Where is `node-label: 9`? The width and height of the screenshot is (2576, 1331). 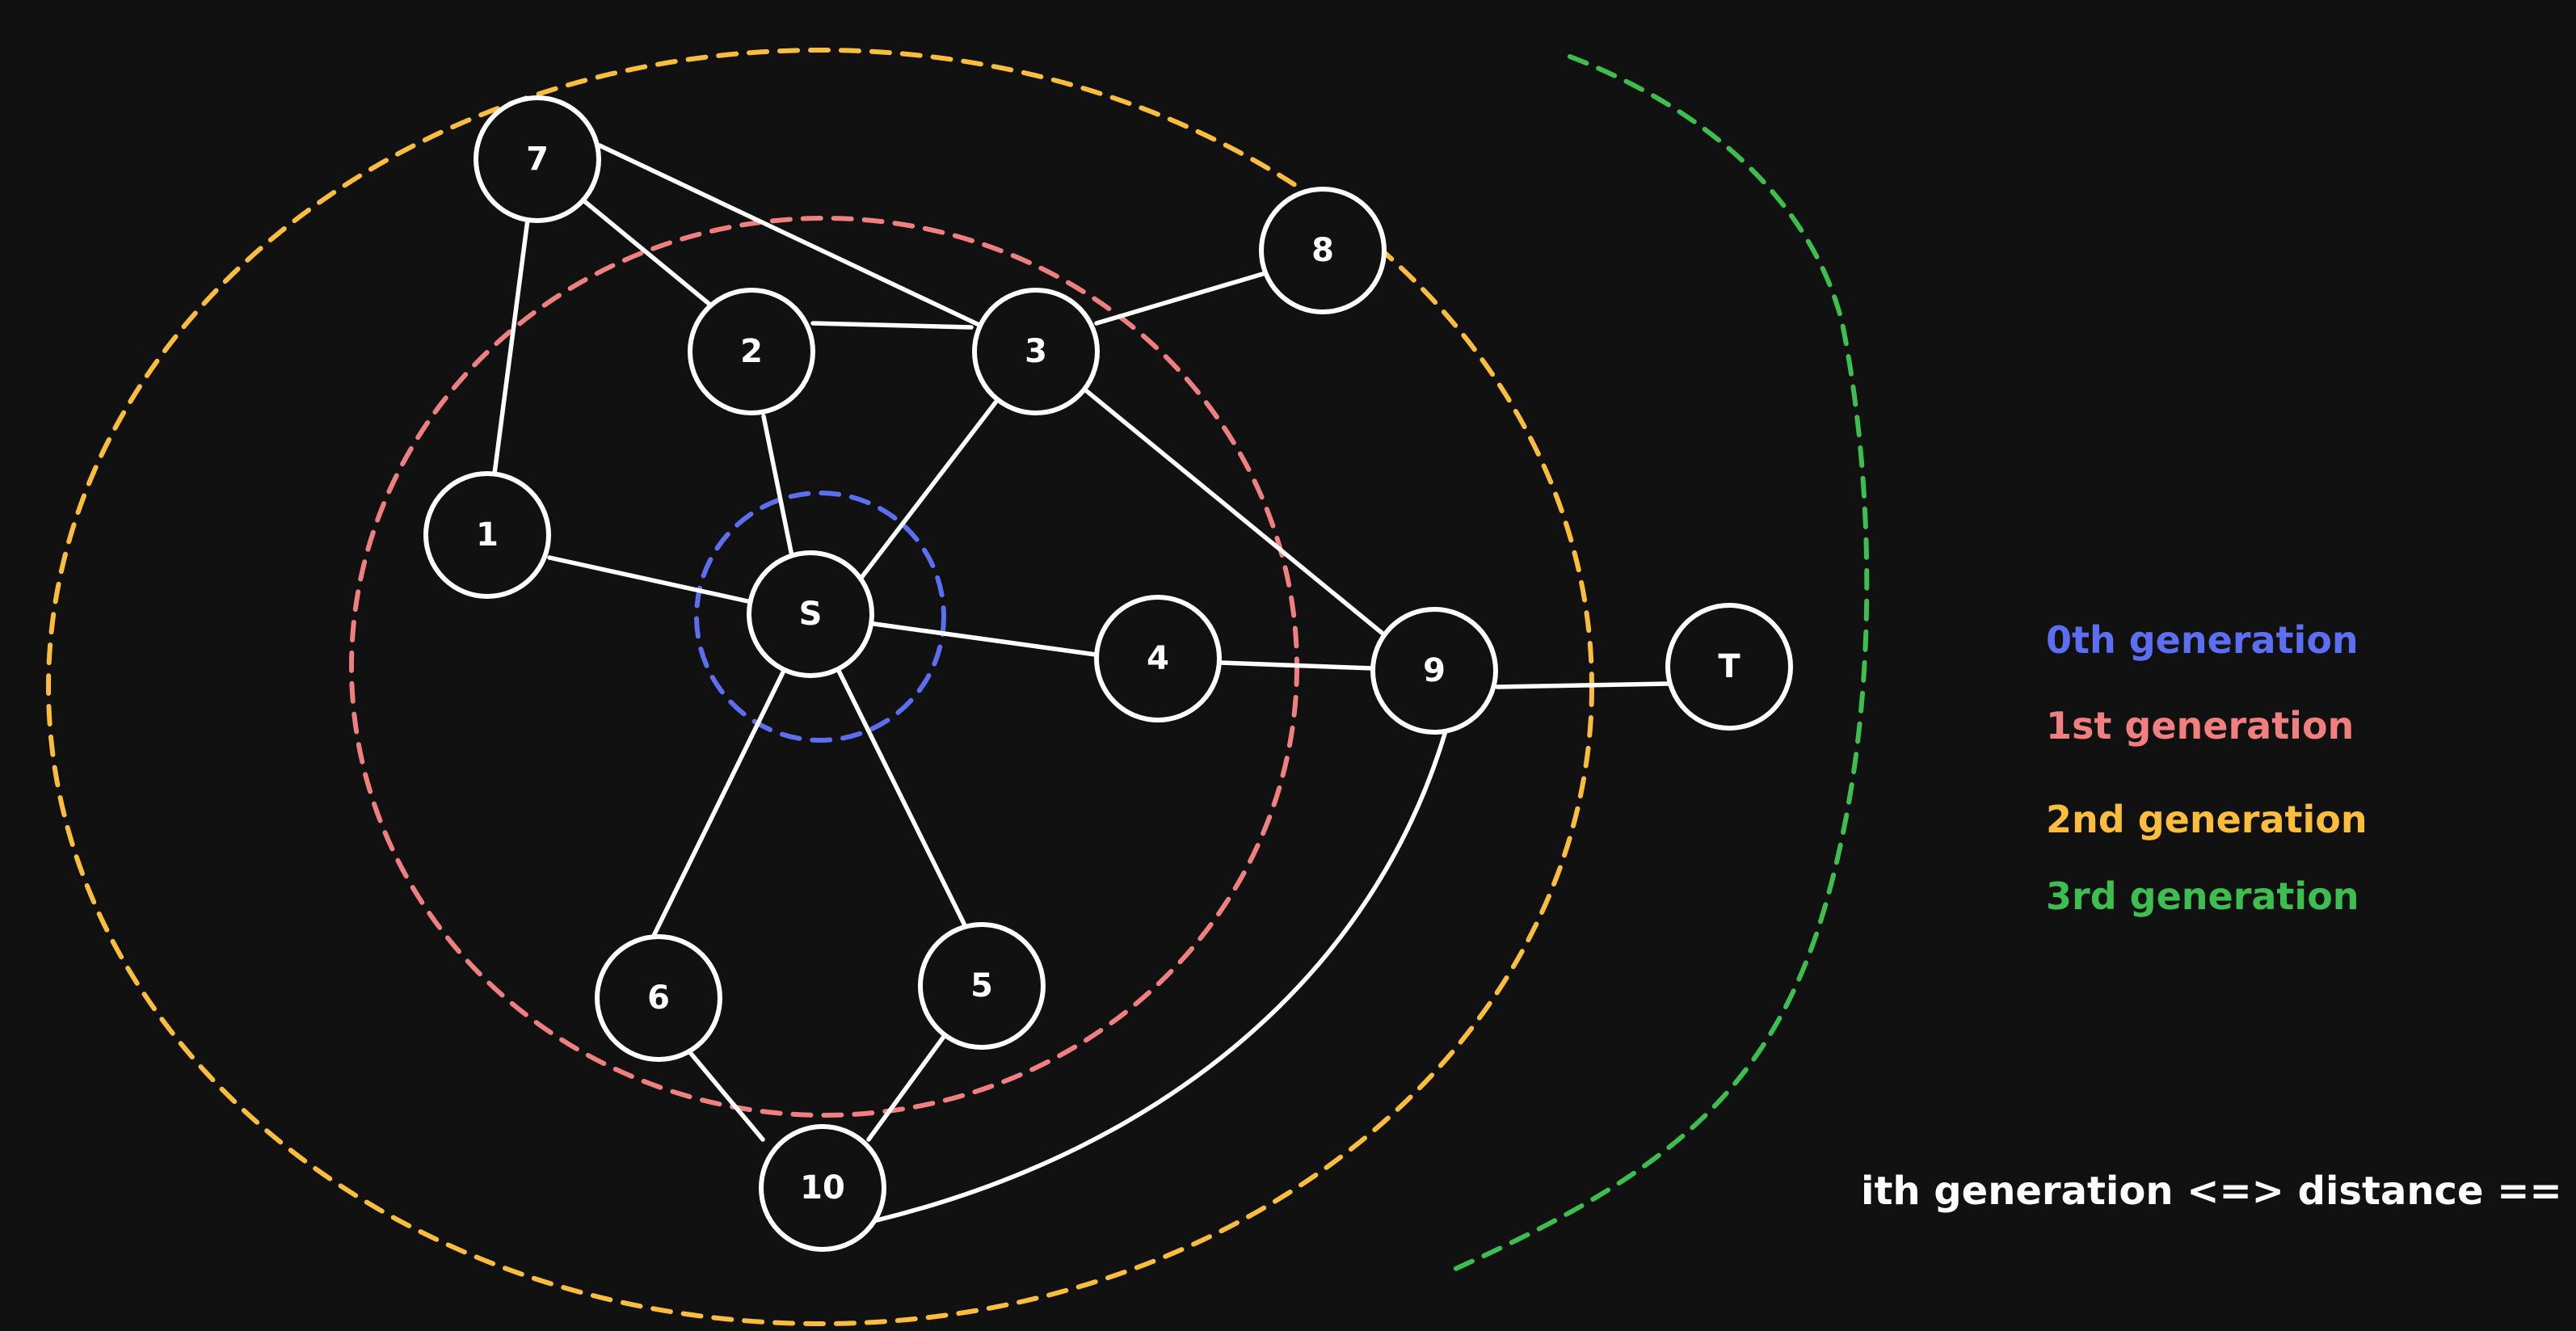
node-label: 9 is located at coordinates (1434, 670).